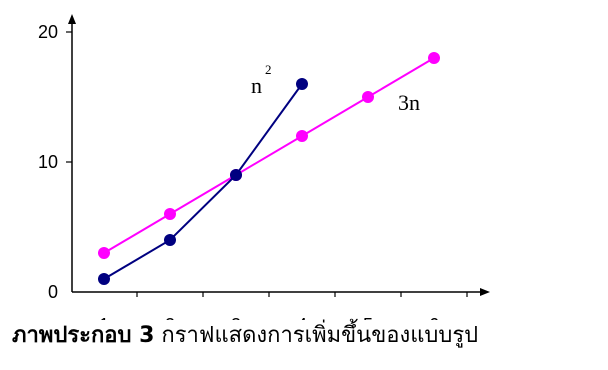 The height and width of the screenshot is (370, 608). I want to click on x-tick-label: 4, so click(302, 317).